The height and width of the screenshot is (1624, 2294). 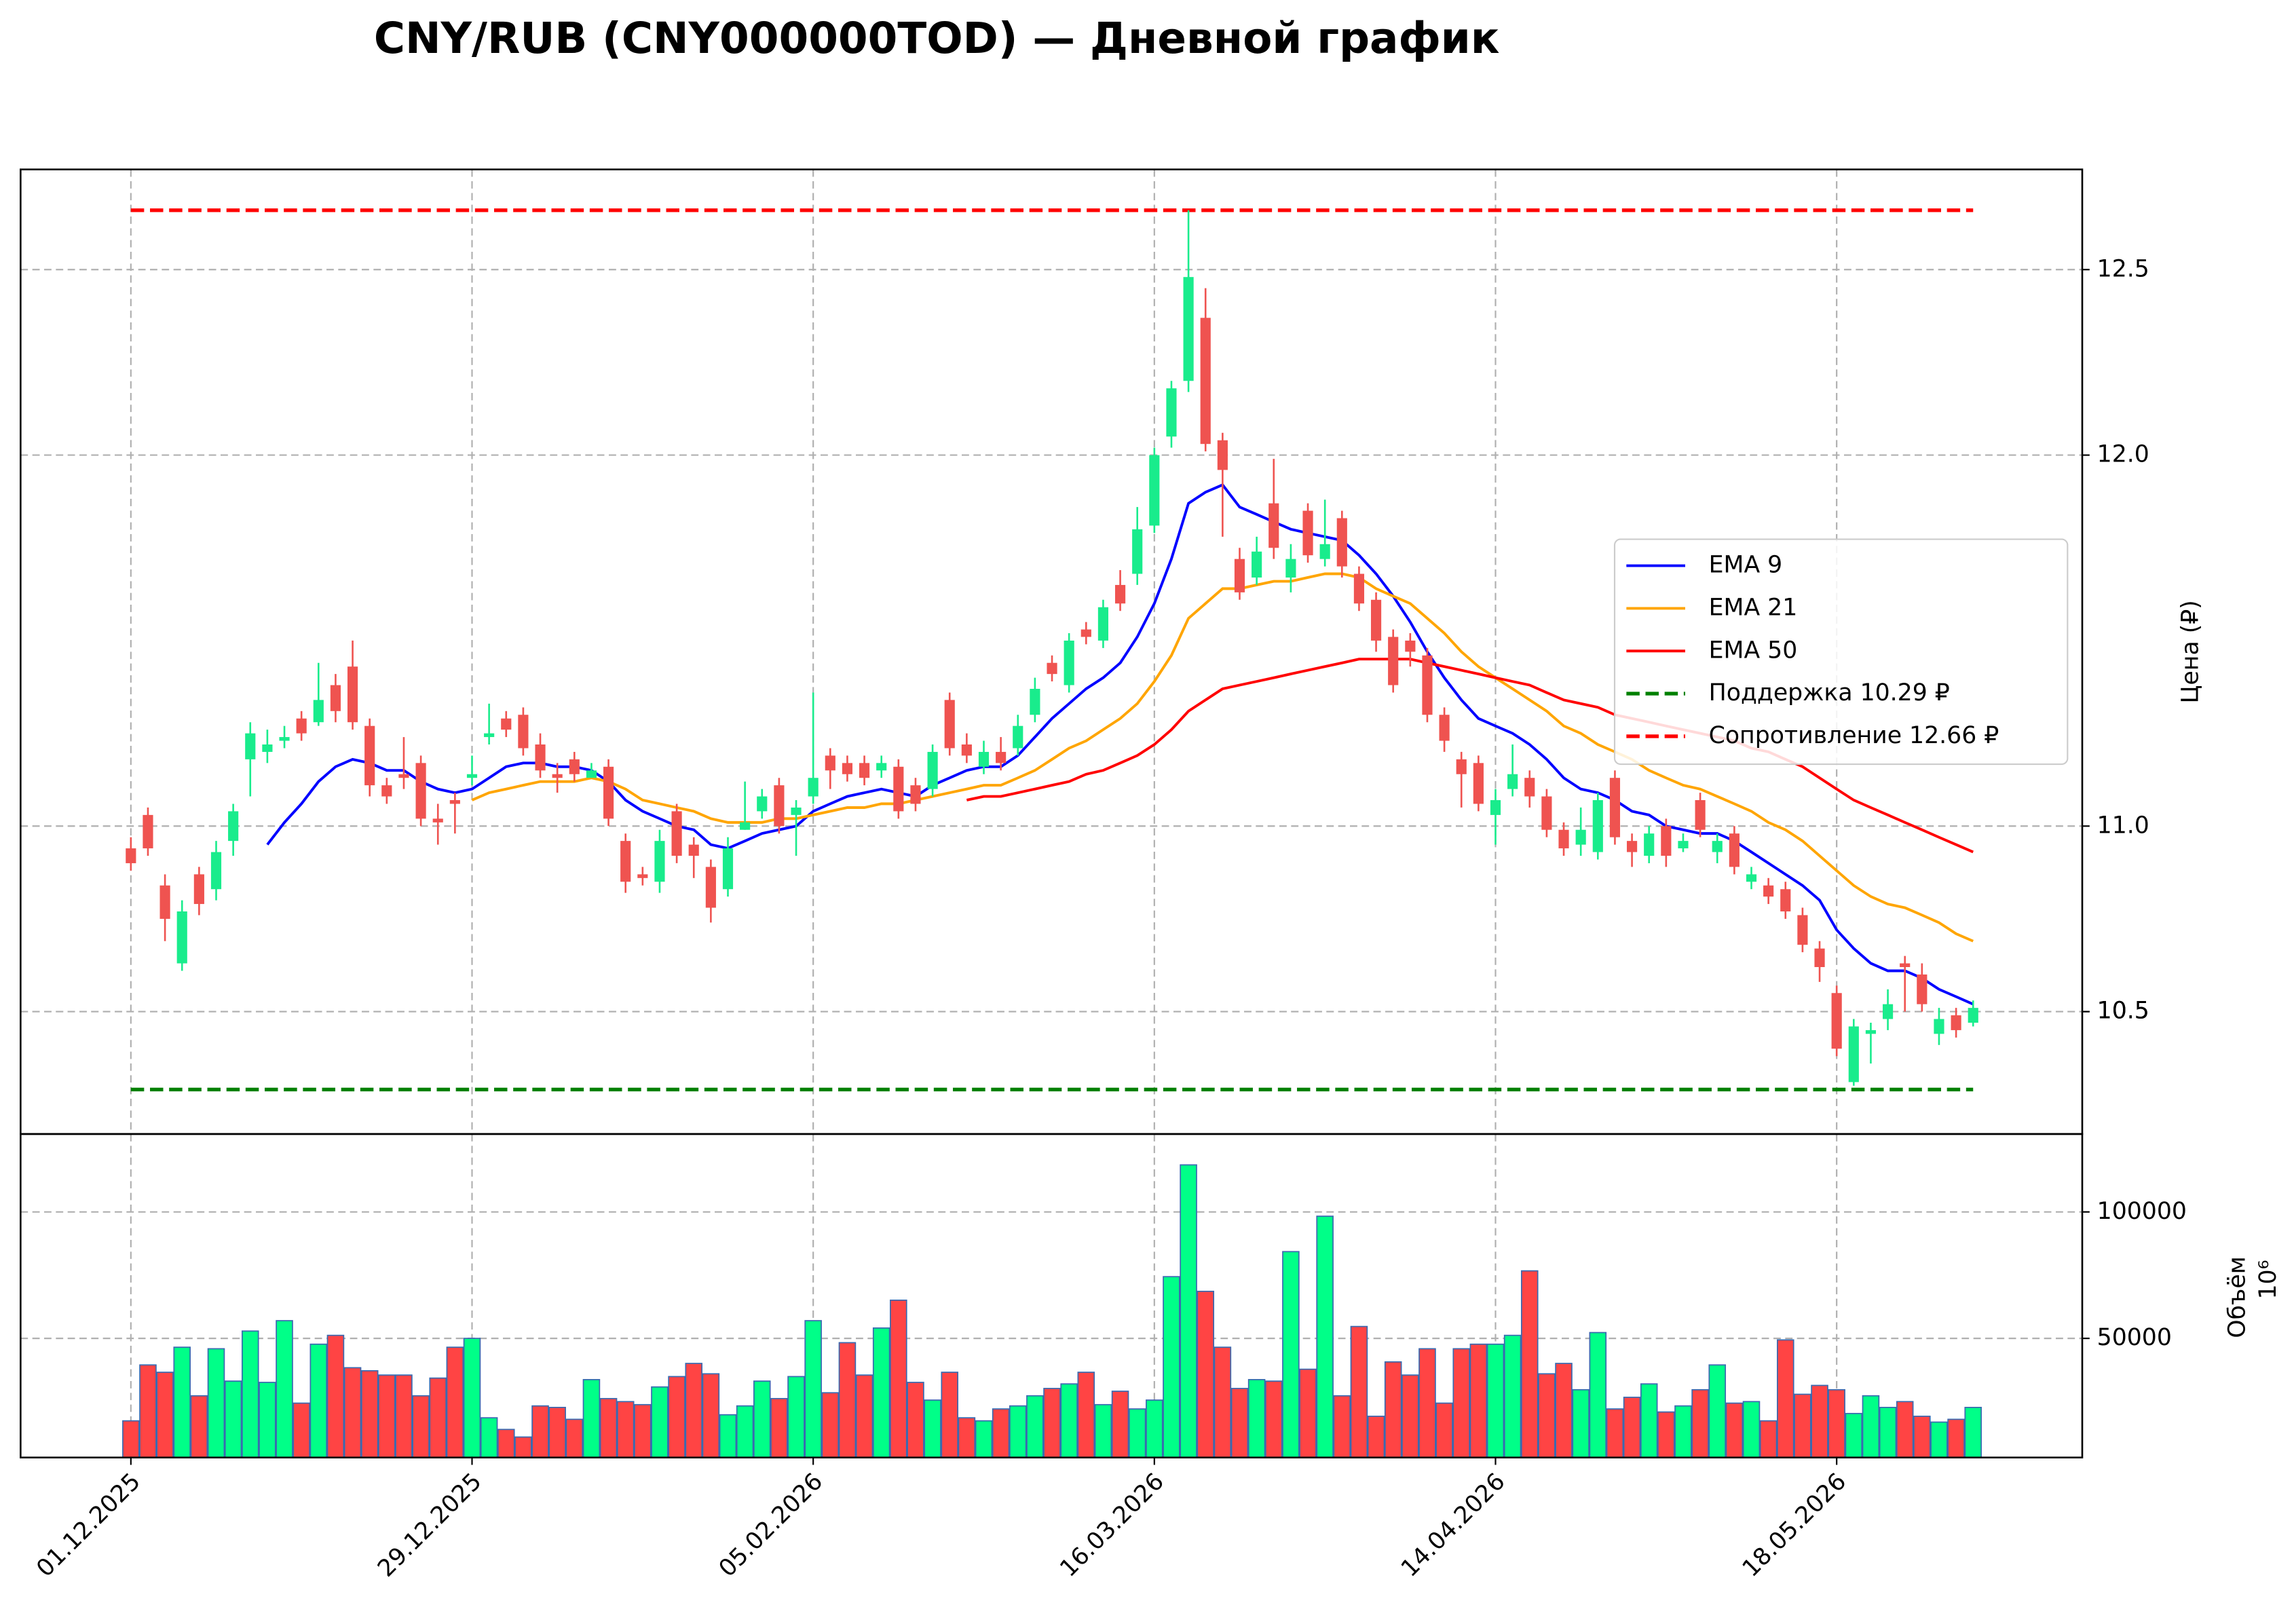 I want to click on ema-line, so click(x=1222, y=757).